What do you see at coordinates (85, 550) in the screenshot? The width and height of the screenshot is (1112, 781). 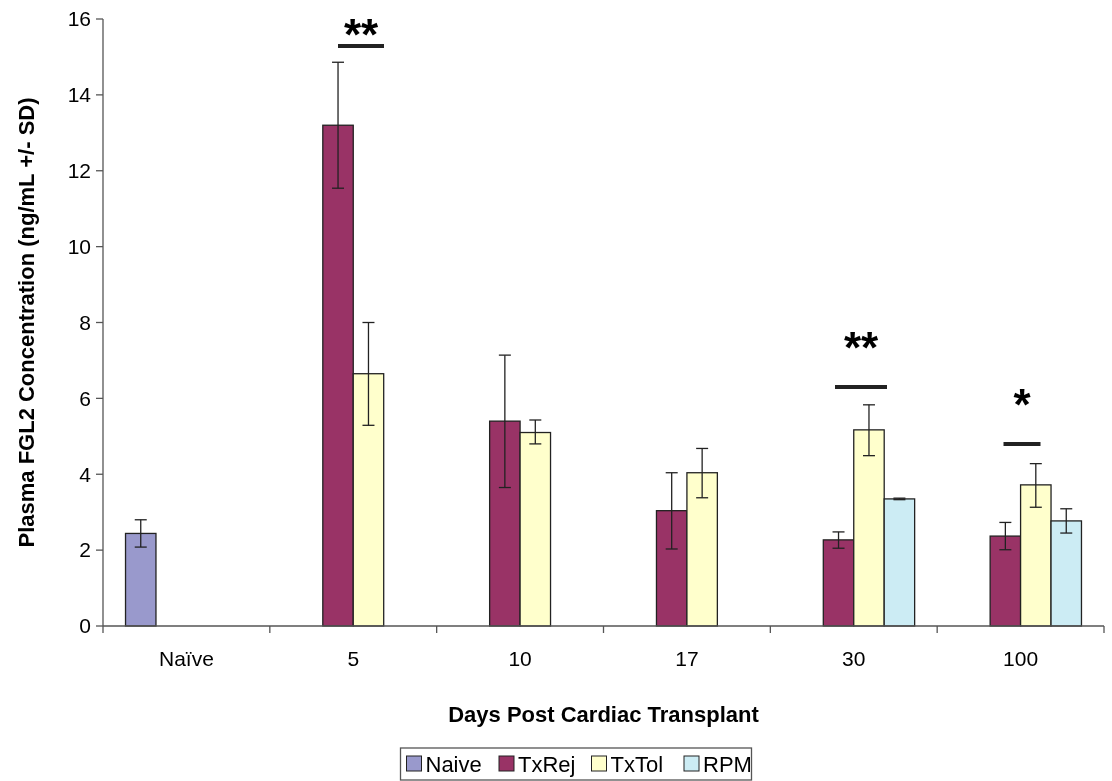 I see `y-tick-label: 2` at bounding box center [85, 550].